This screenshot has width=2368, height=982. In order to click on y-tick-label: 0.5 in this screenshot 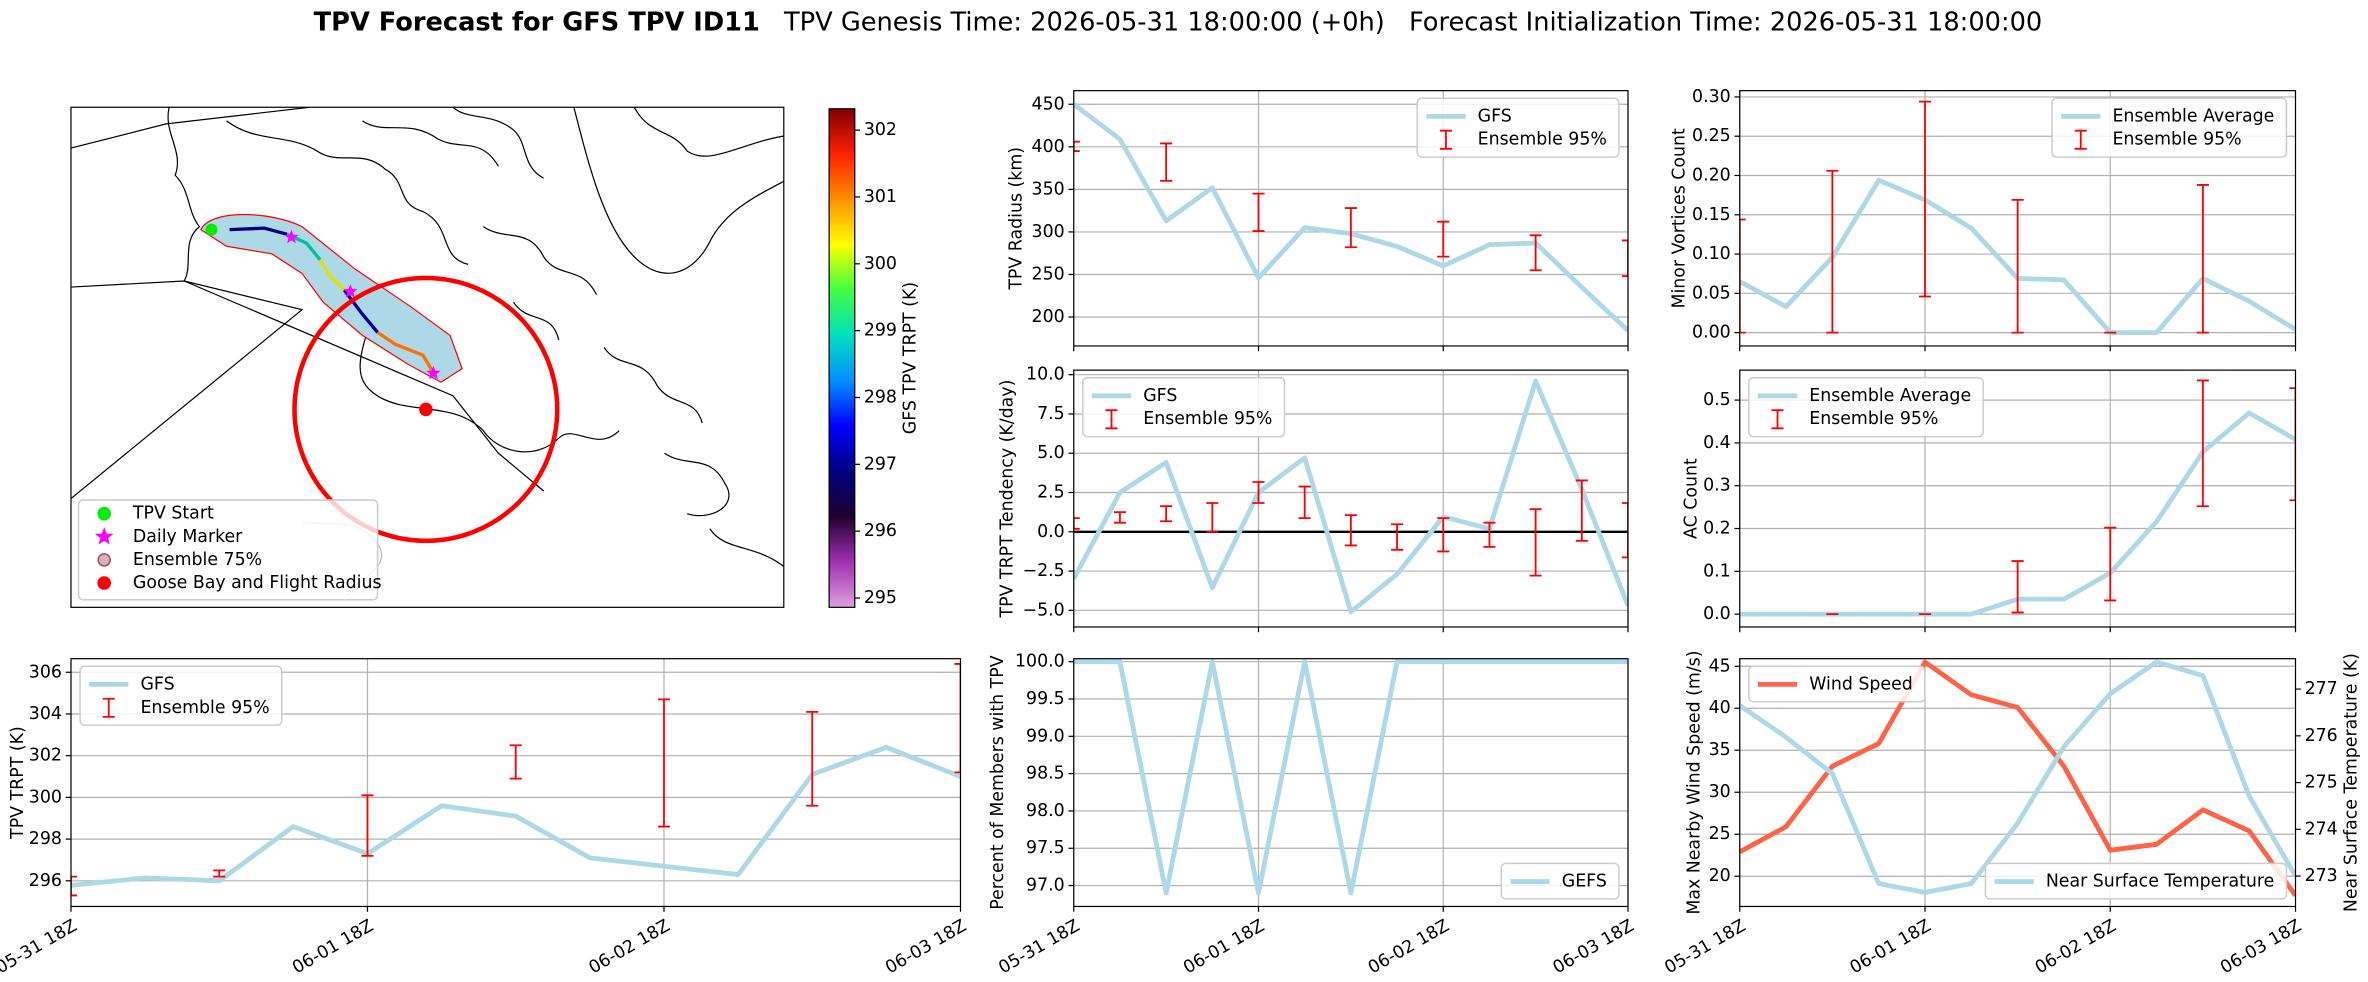, I will do `click(1717, 400)`.